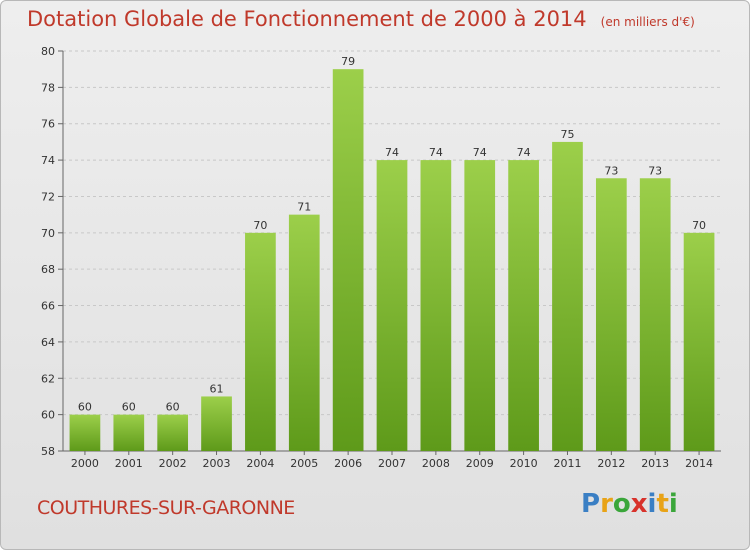 The image size is (750, 550). What do you see at coordinates (48, 306) in the screenshot?
I see `y-tick-label: 66` at bounding box center [48, 306].